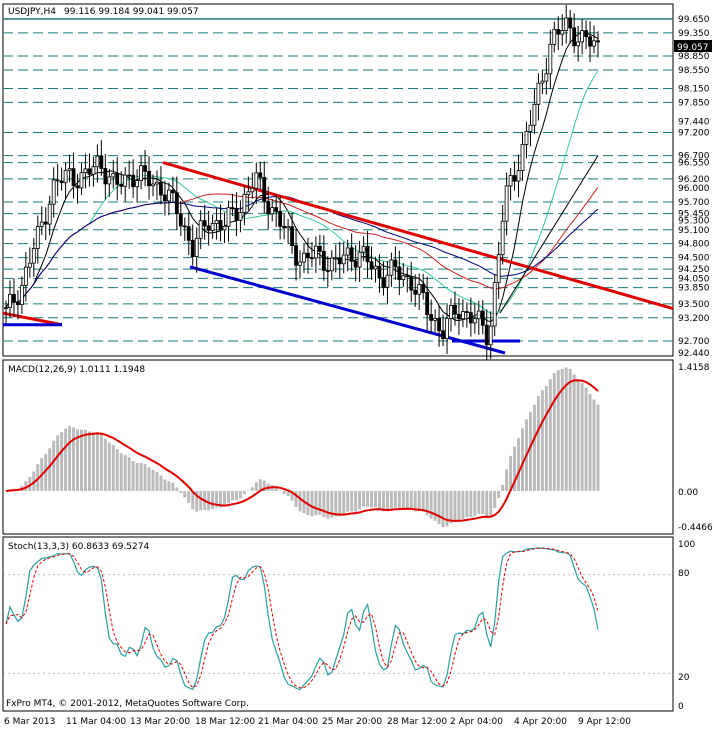  What do you see at coordinates (694, 319) in the screenshot?
I see `price-axis-label: 93.200` at bounding box center [694, 319].